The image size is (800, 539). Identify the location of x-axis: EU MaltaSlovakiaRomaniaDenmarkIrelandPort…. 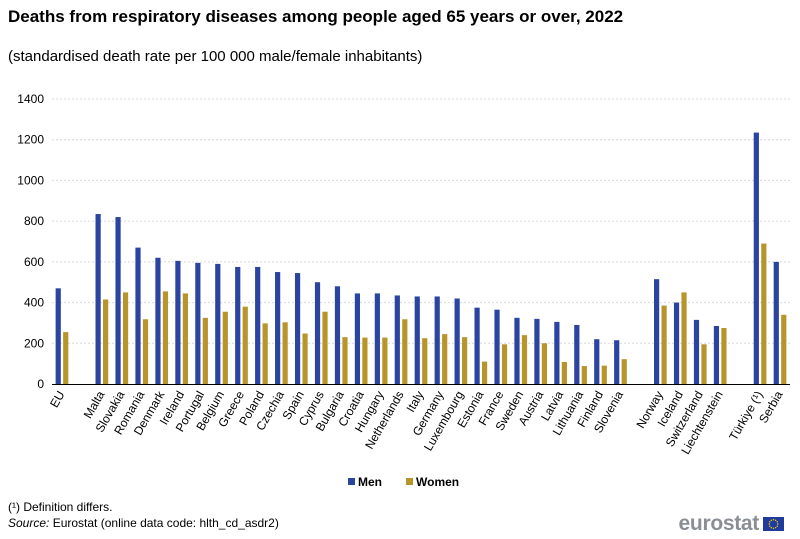
(416, 422).